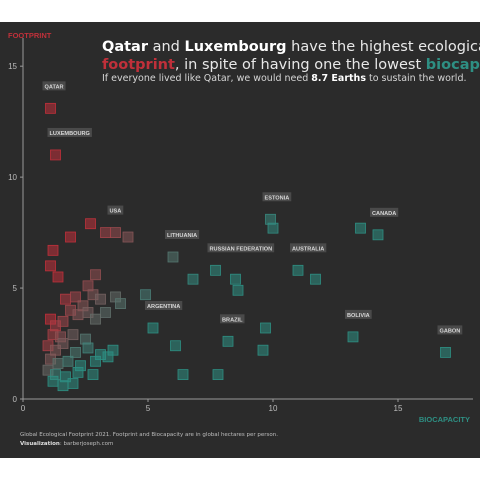 The image size is (480, 480). I want to click on point-label-text: LUXEMBOURG, so click(70, 134).